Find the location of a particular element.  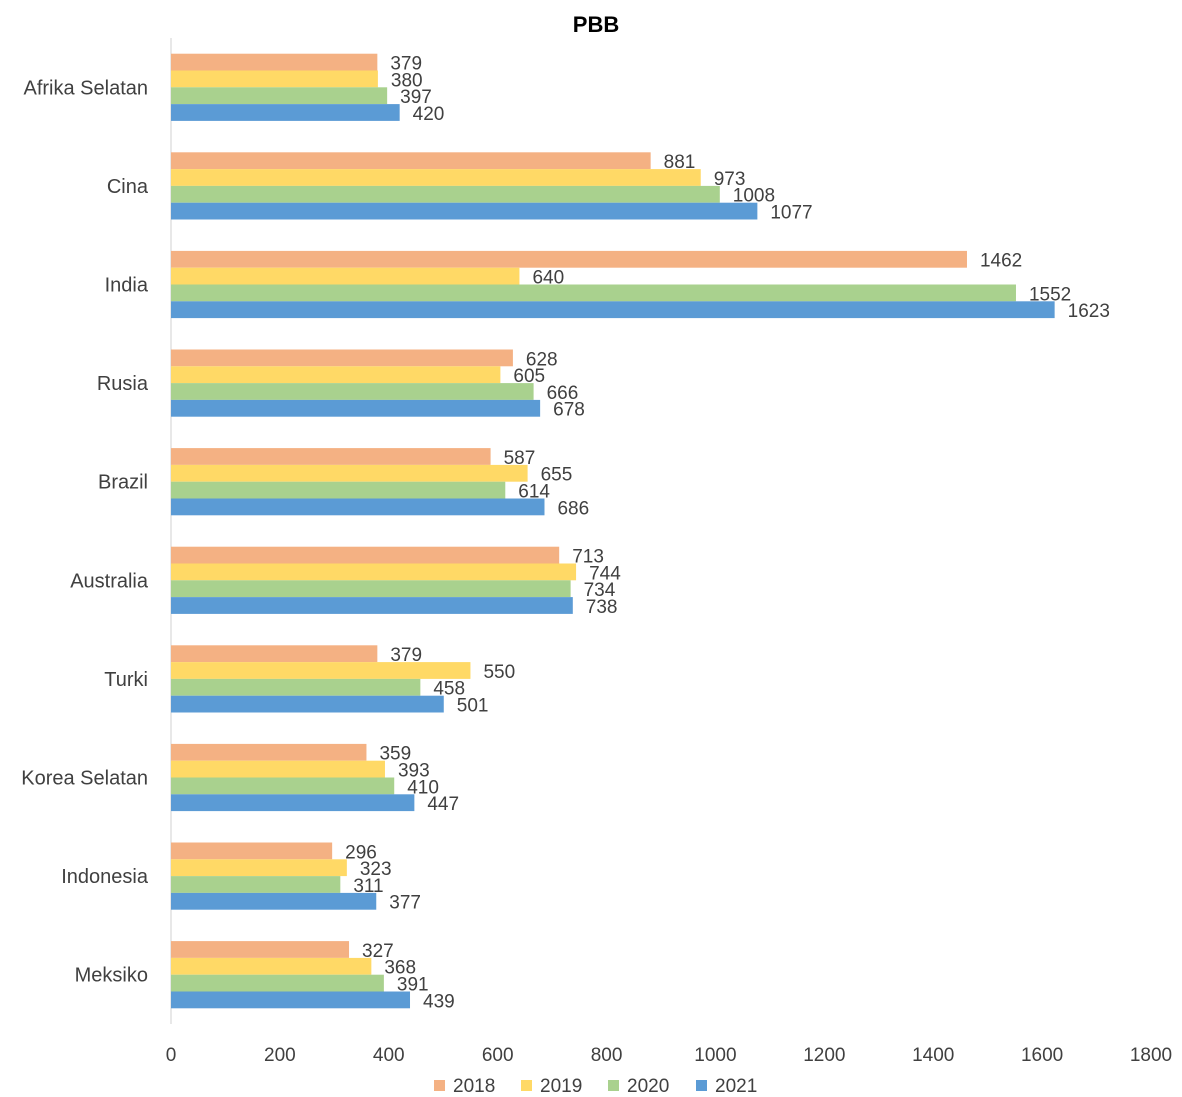

data-label: 380 is located at coordinates (407, 80).